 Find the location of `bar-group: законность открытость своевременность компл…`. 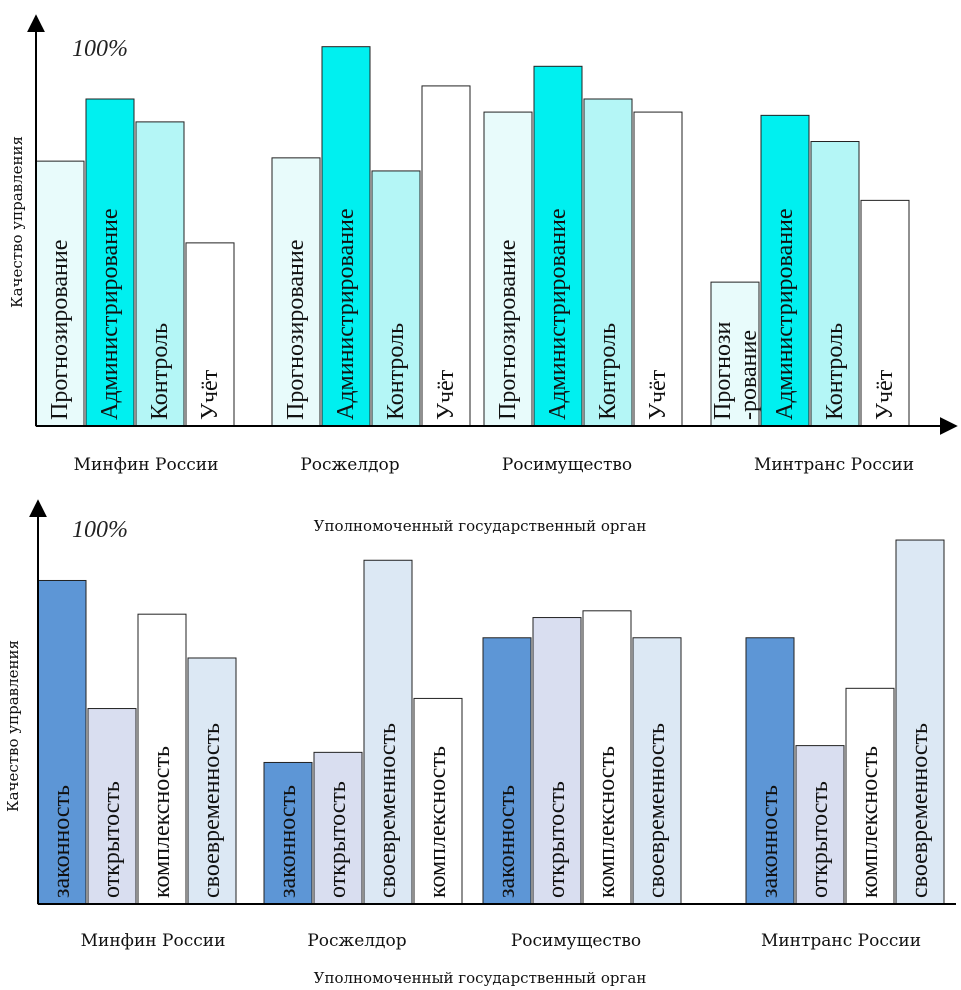

bar-group: законность открытость своевременность компл… is located at coordinates (363, 732).